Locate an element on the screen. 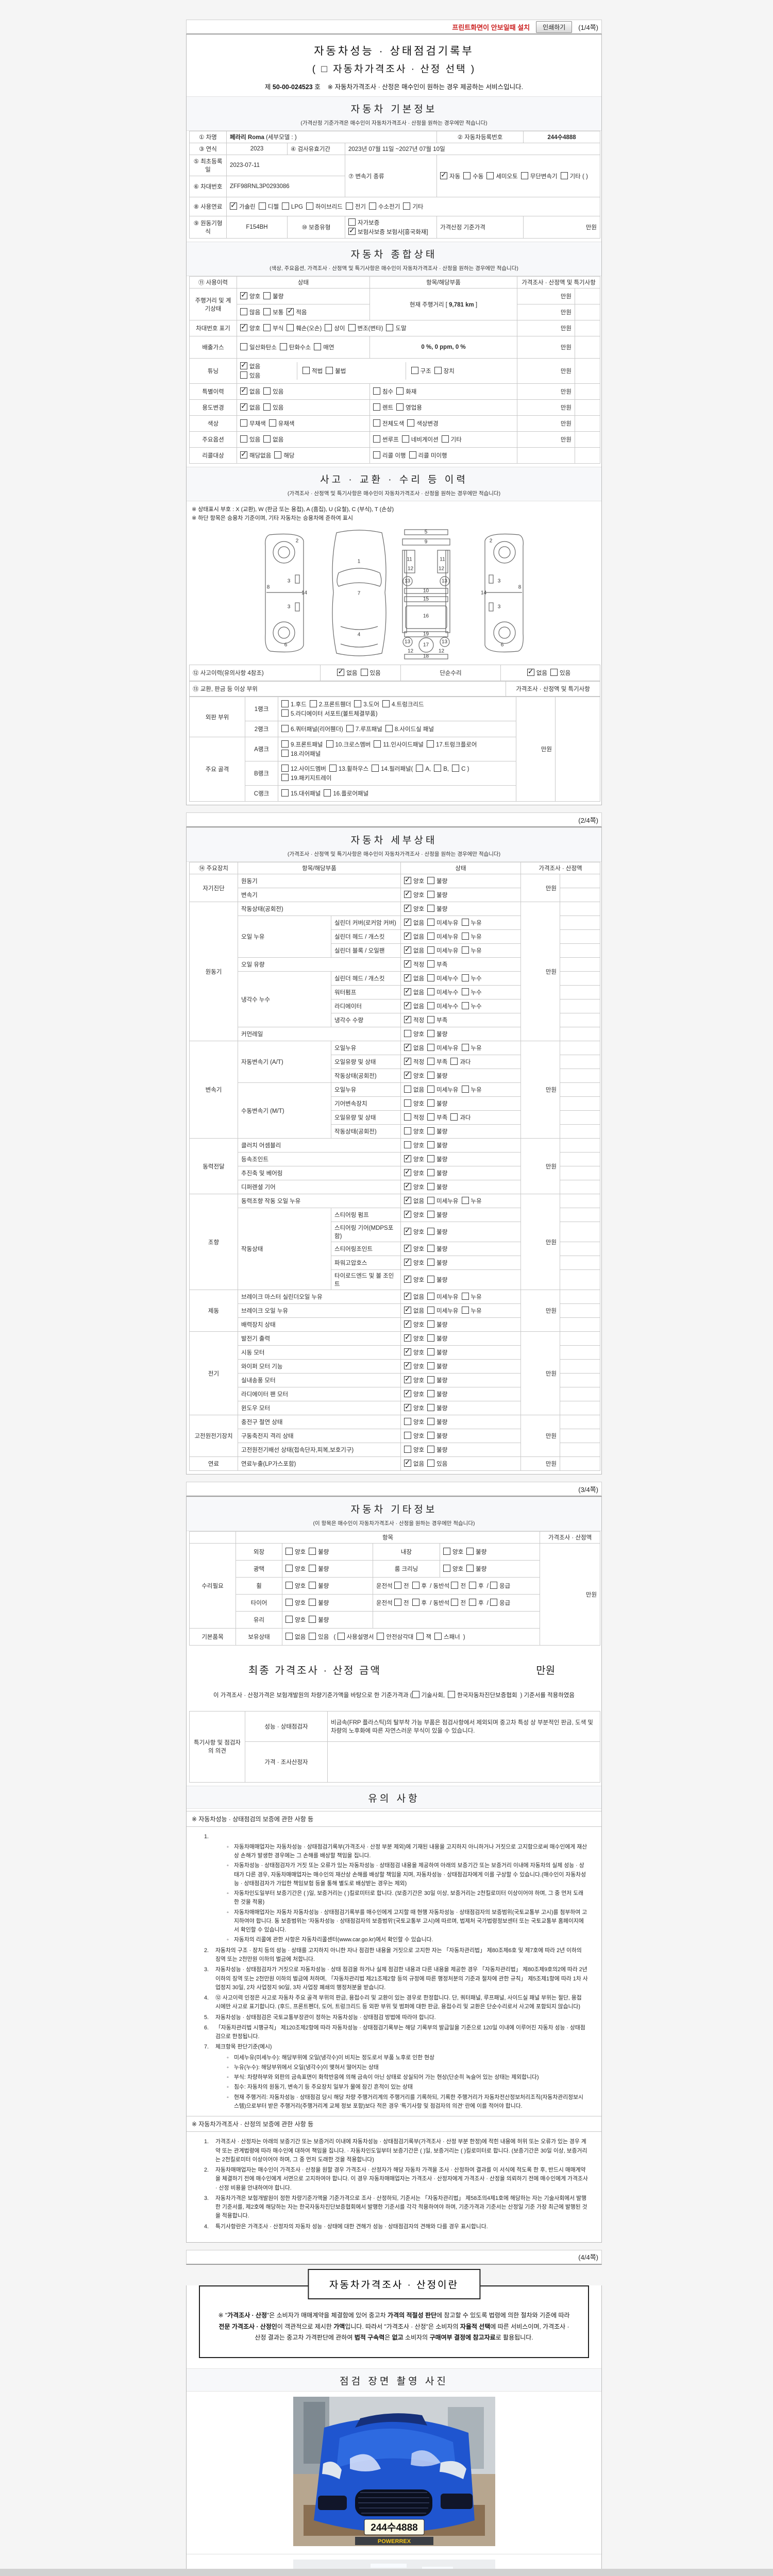 Image resolution: width=773 pixels, height=2576 pixels. checkbox-option: 미세누수 is located at coordinates (443, 978).